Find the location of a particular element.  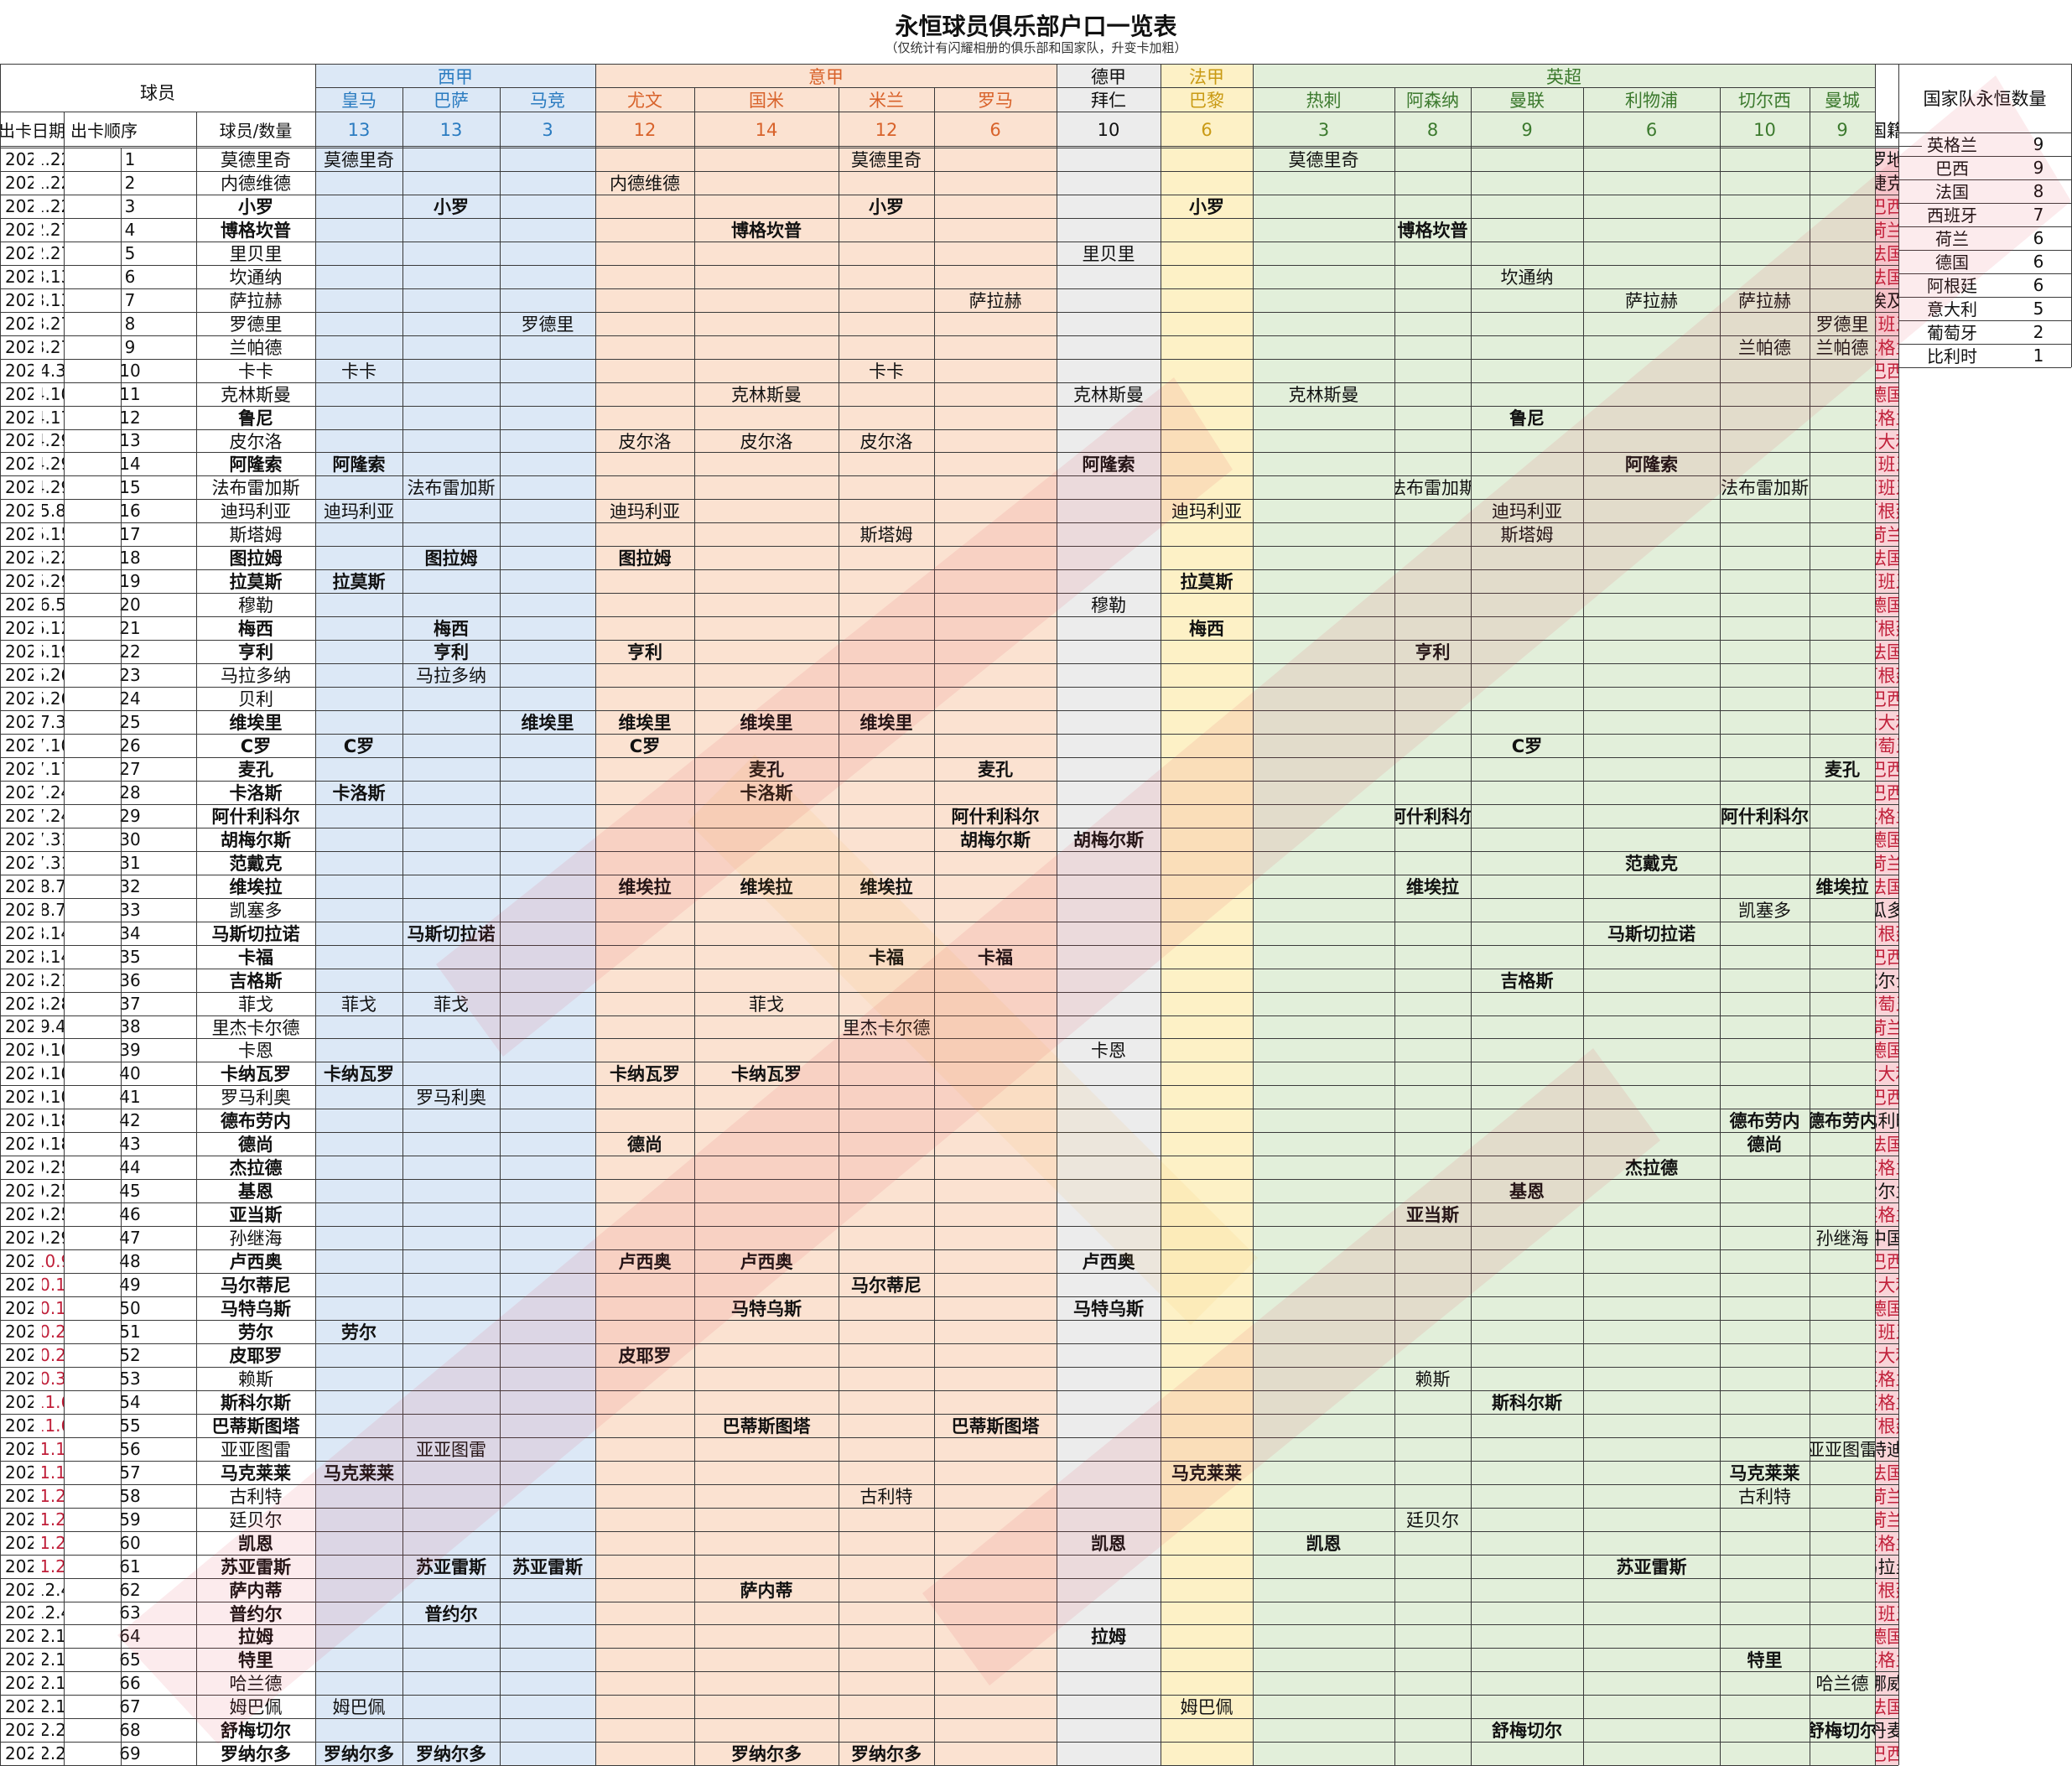

club-entry: 范戴克 is located at coordinates (1651, 864).